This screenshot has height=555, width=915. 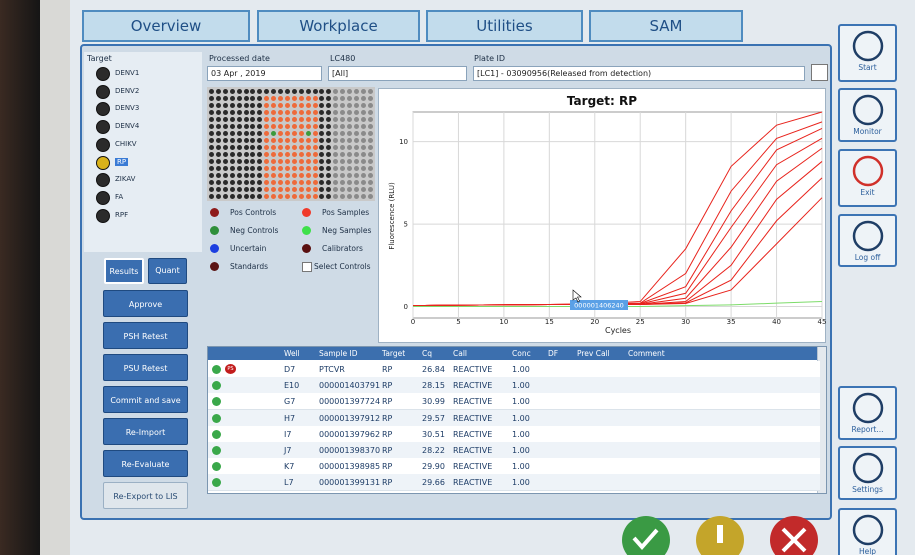 What do you see at coordinates (504, 26) in the screenshot?
I see `tab: Utilities` at bounding box center [504, 26].